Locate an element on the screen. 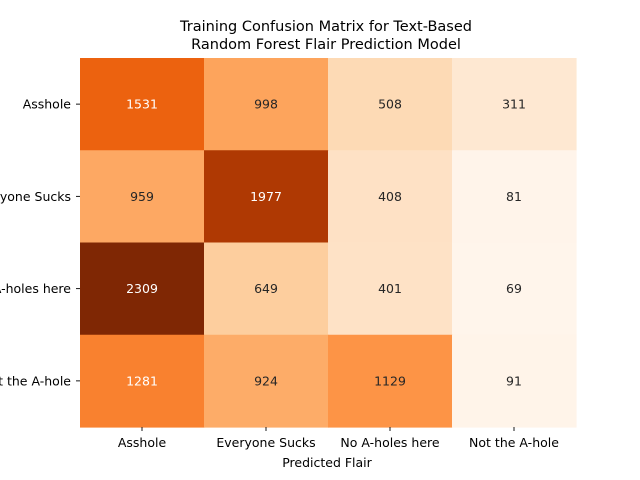  heatmap-cell-r3-c2 is located at coordinates (390, 381).